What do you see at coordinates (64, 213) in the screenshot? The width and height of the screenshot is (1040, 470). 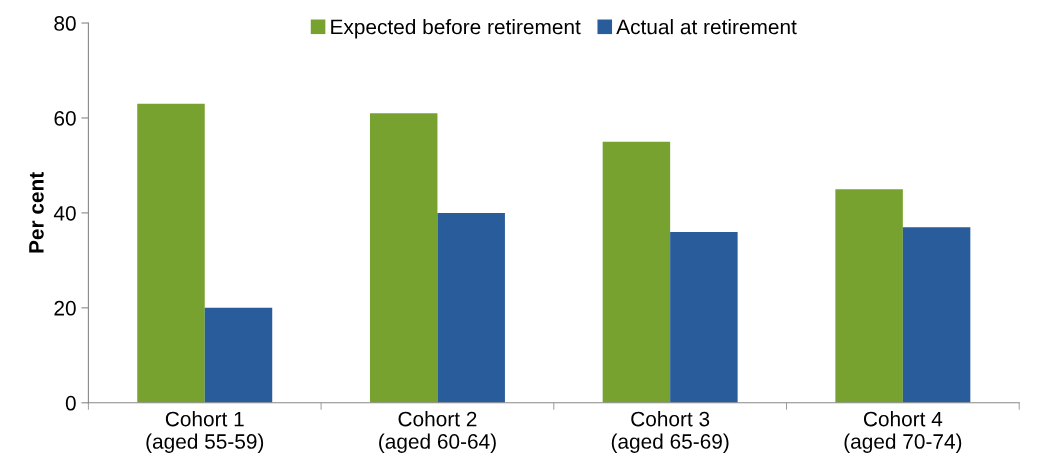 I see `y-tick-label: 40` at bounding box center [64, 213].